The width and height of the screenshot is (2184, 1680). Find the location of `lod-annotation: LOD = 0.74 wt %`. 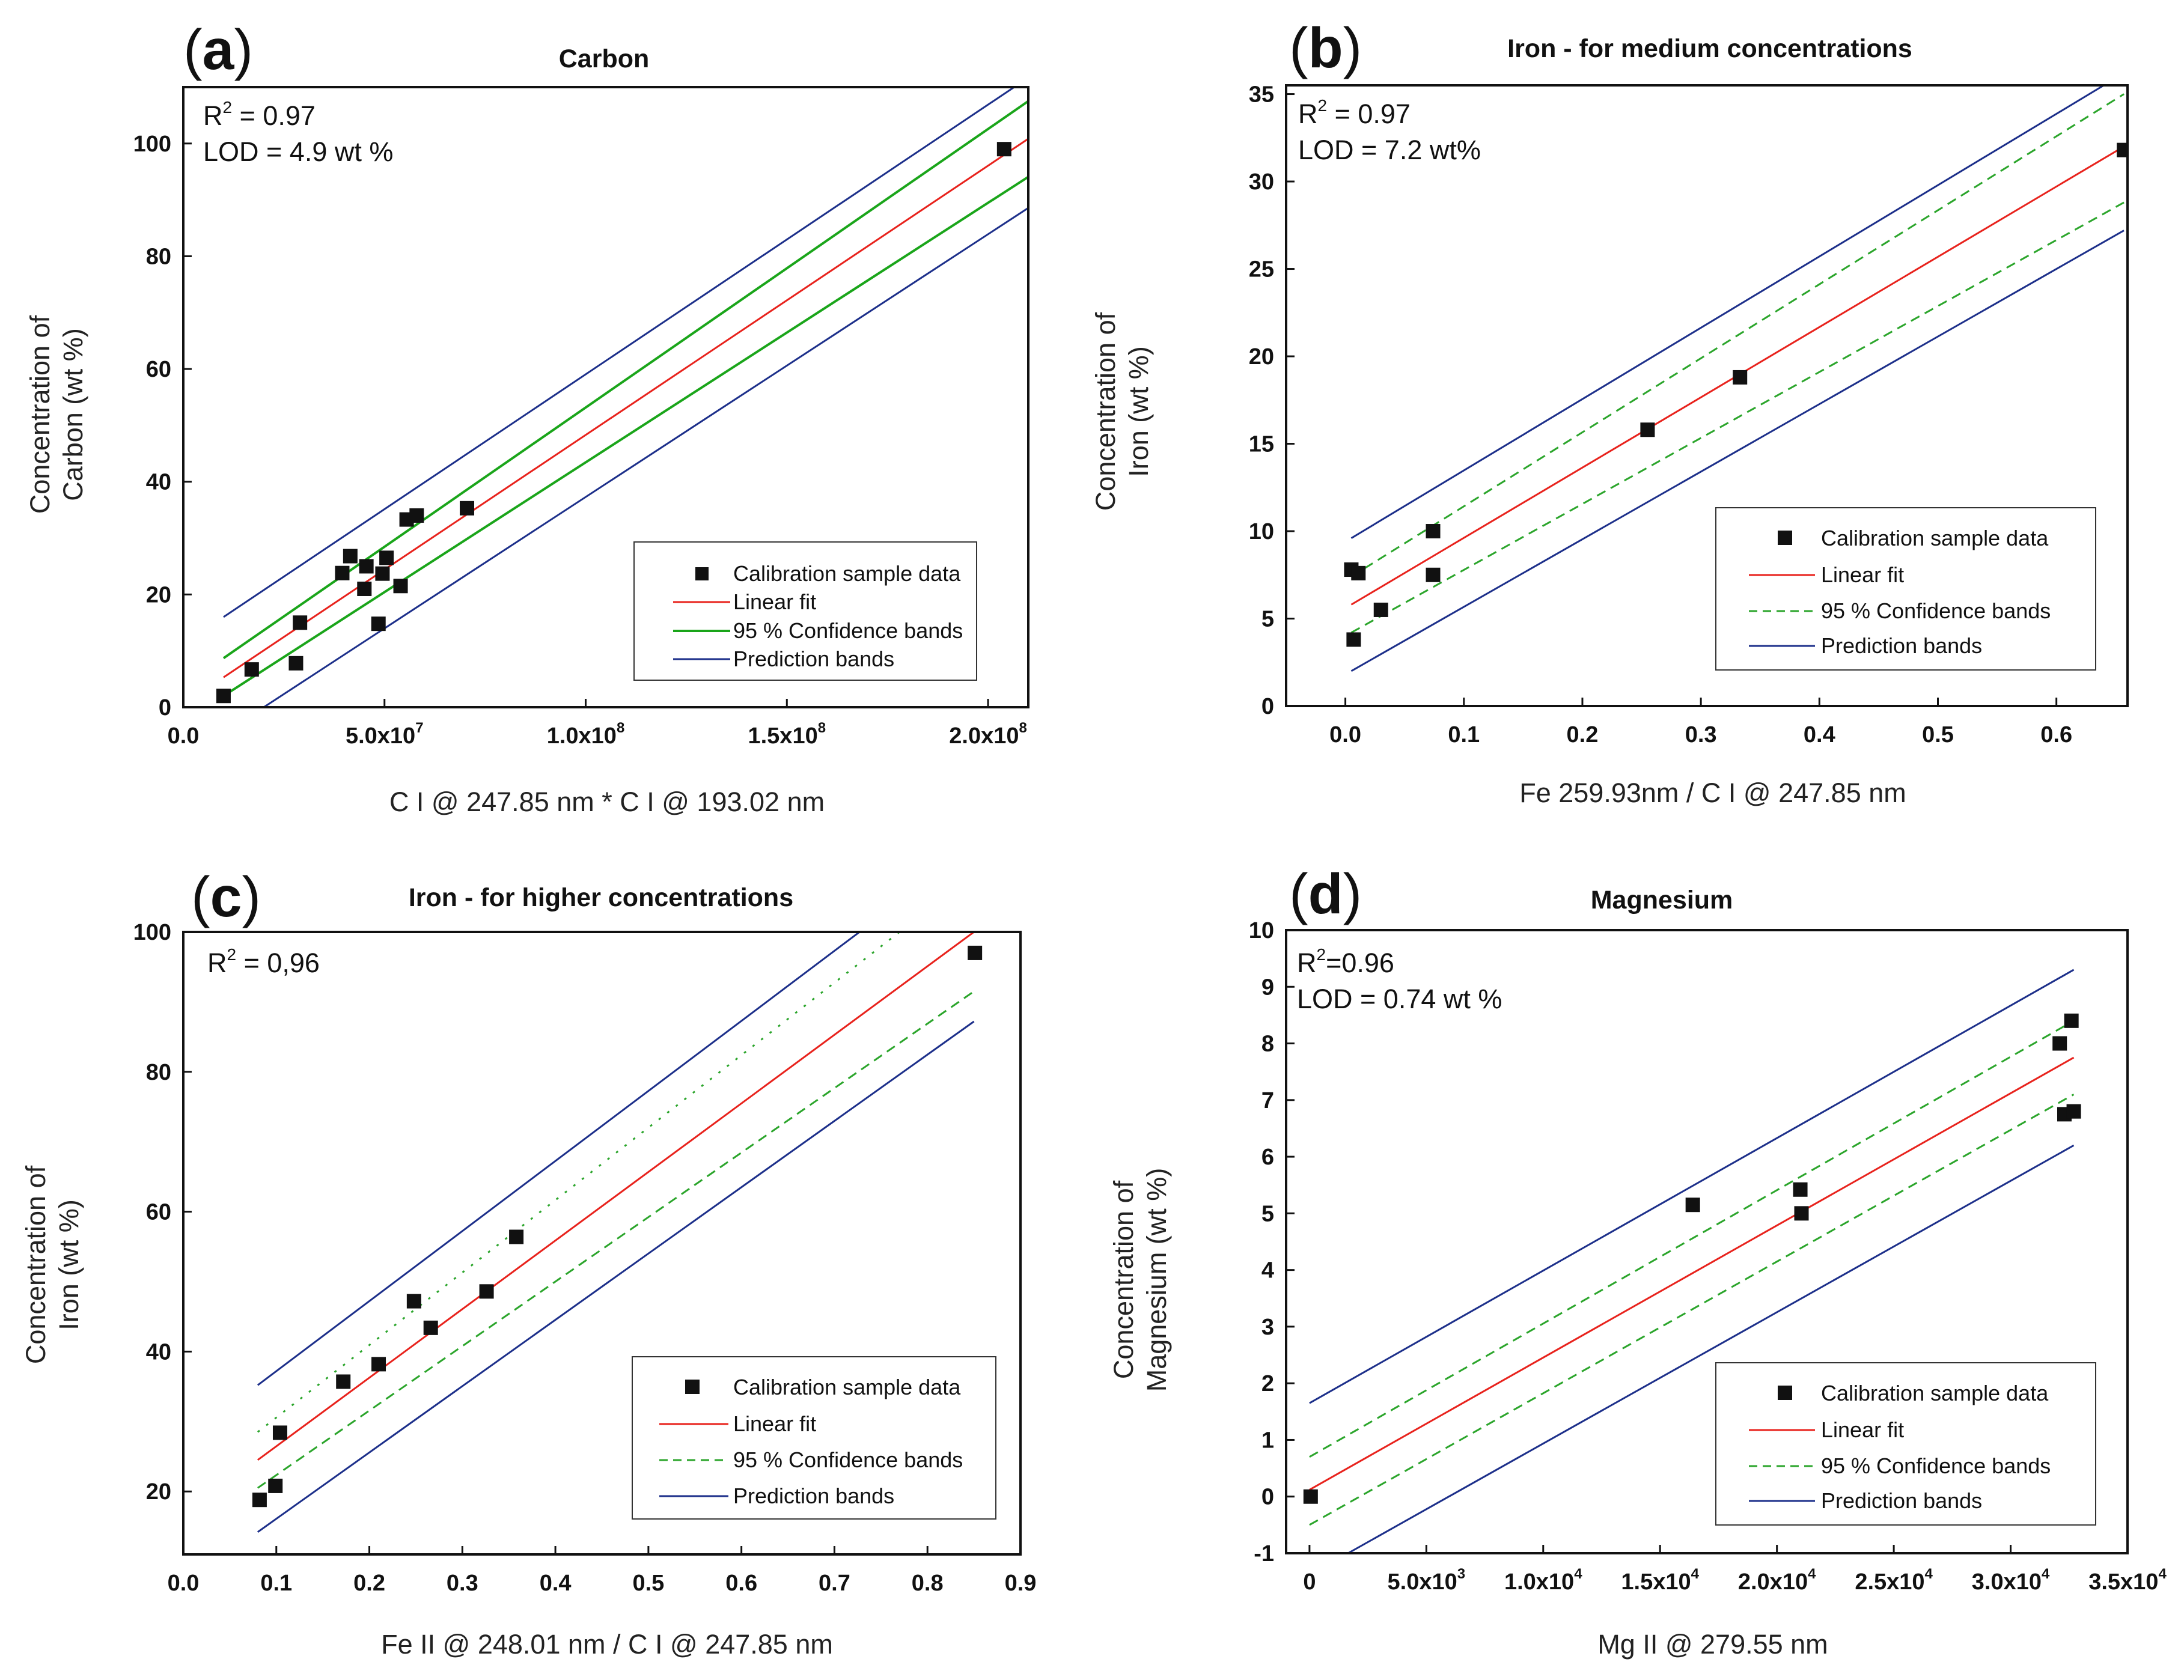

lod-annotation: LOD = 0.74 wt % is located at coordinates (1399, 999).